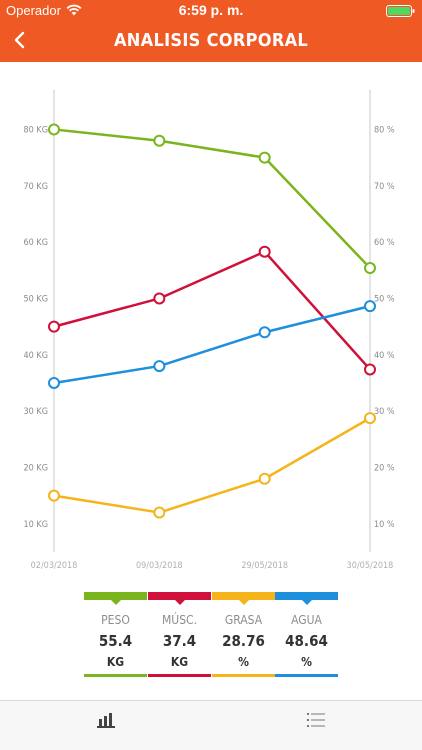  What do you see at coordinates (36, 243) in the screenshot?
I see `y-left-tick-label: 60 KG` at bounding box center [36, 243].